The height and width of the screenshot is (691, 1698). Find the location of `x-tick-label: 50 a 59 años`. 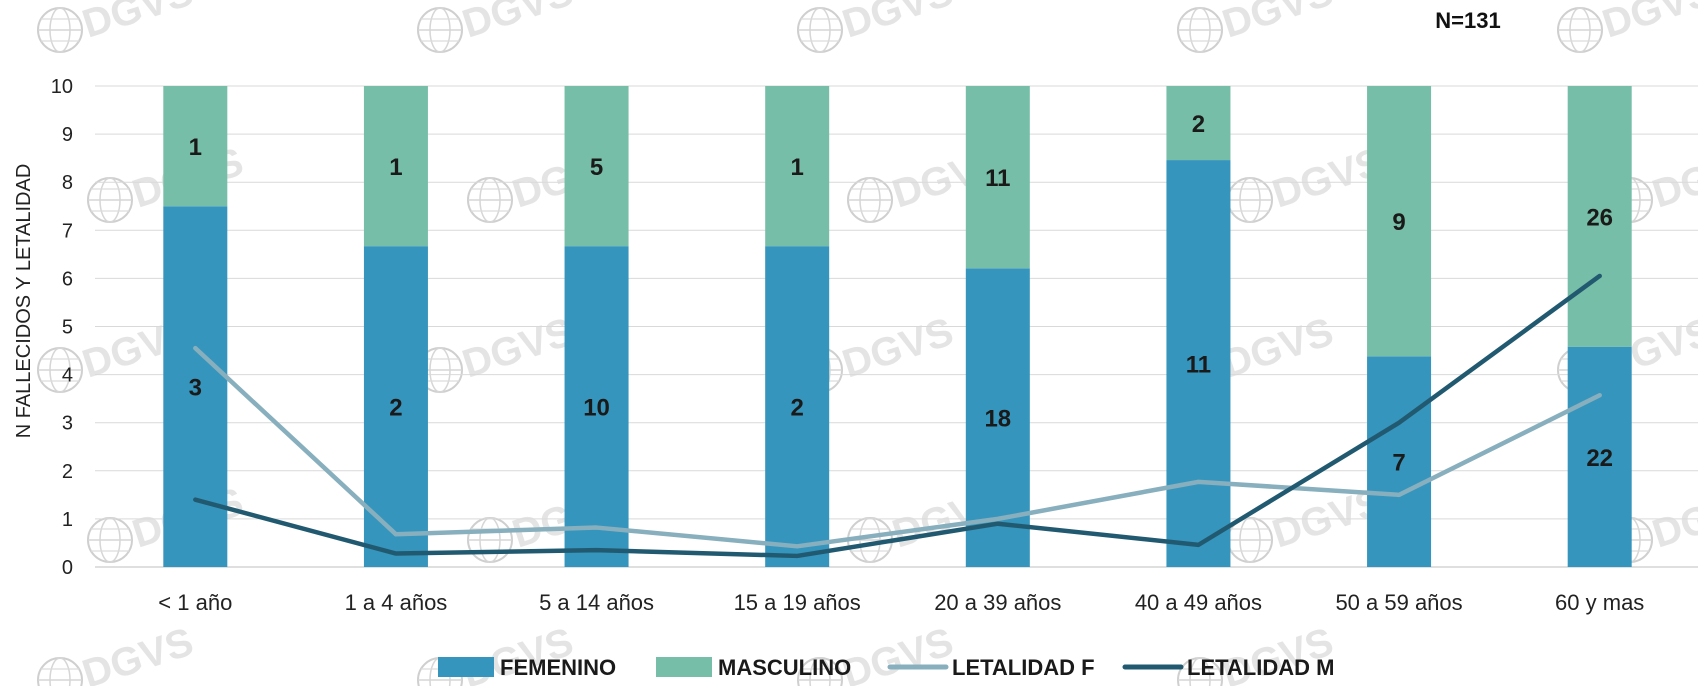

x-tick-label: 50 a 59 años is located at coordinates (1398, 602).